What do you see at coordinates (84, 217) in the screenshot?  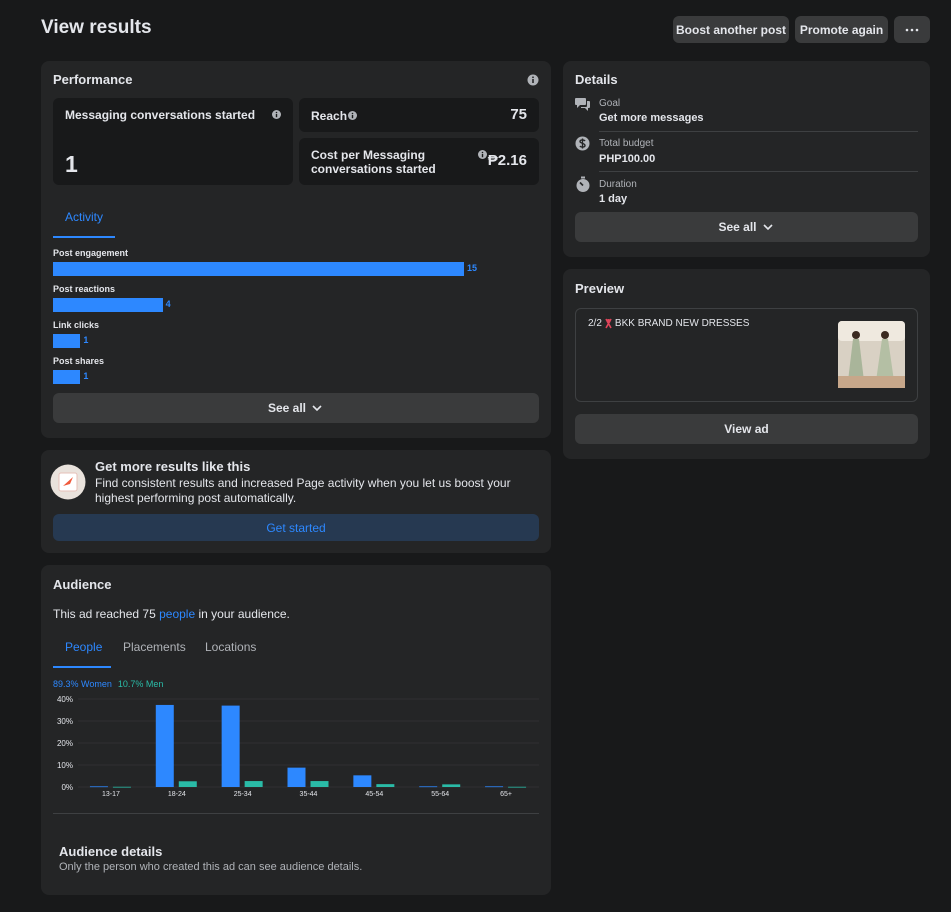 I see `tab-active: Activity` at bounding box center [84, 217].